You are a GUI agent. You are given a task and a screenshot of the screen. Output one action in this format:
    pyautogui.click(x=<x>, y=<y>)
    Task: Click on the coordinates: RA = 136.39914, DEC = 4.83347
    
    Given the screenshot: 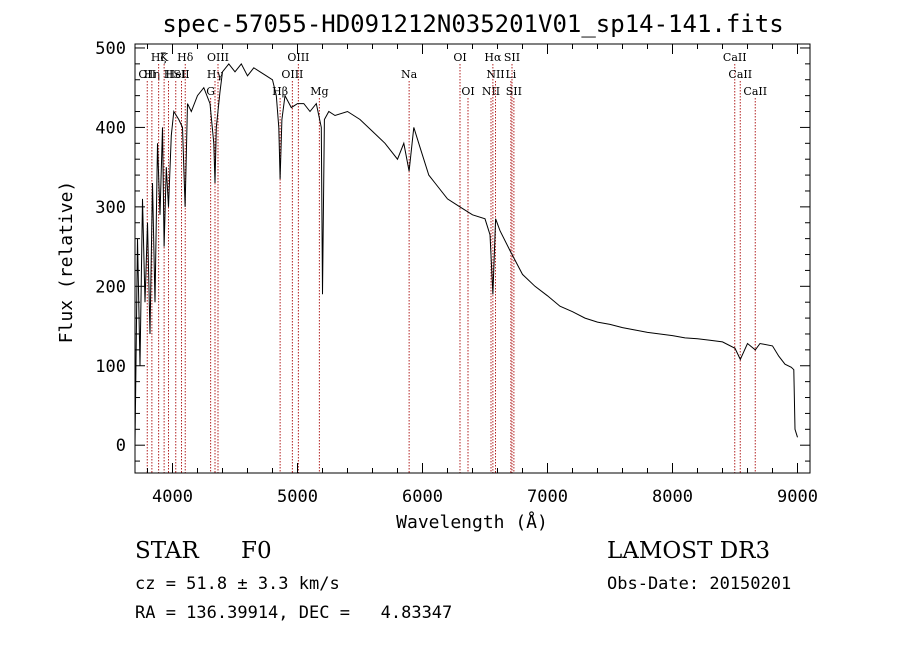 What is the action you would take?
    pyautogui.click(x=294, y=613)
    